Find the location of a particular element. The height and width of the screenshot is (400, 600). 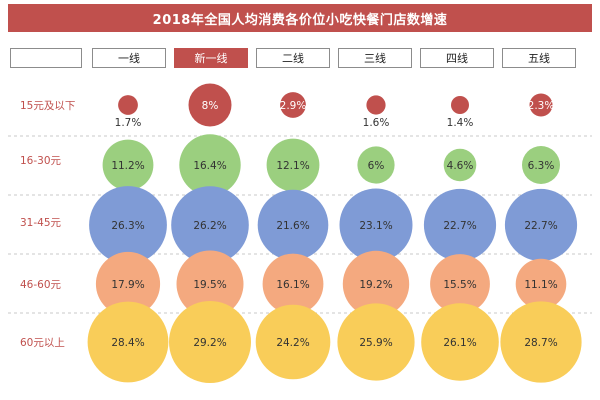

bubble-value-label: 26.3% is located at coordinates (127, 226).